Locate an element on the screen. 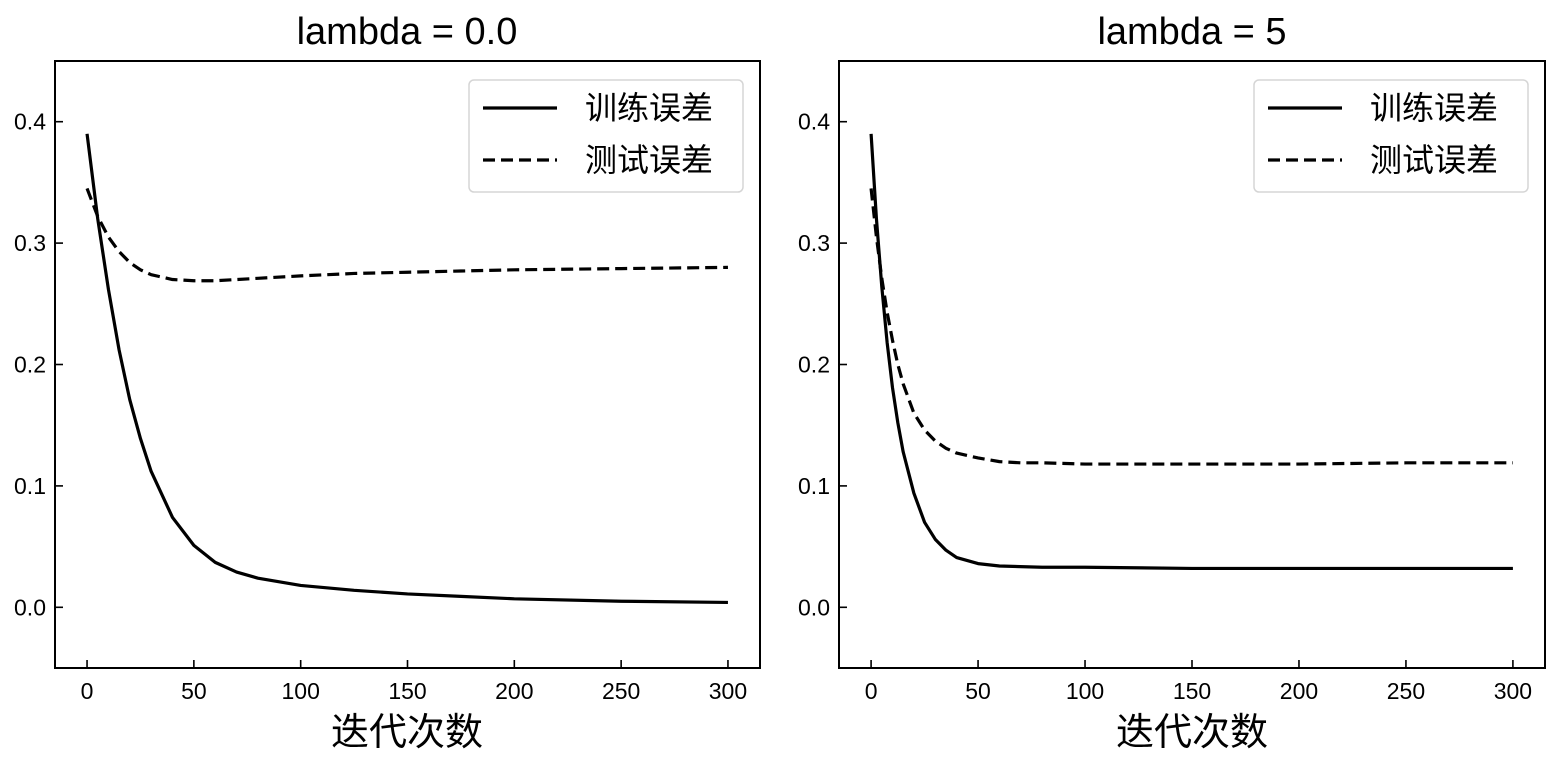  subplot-title: lambda = 5 is located at coordinates (1191, 32).